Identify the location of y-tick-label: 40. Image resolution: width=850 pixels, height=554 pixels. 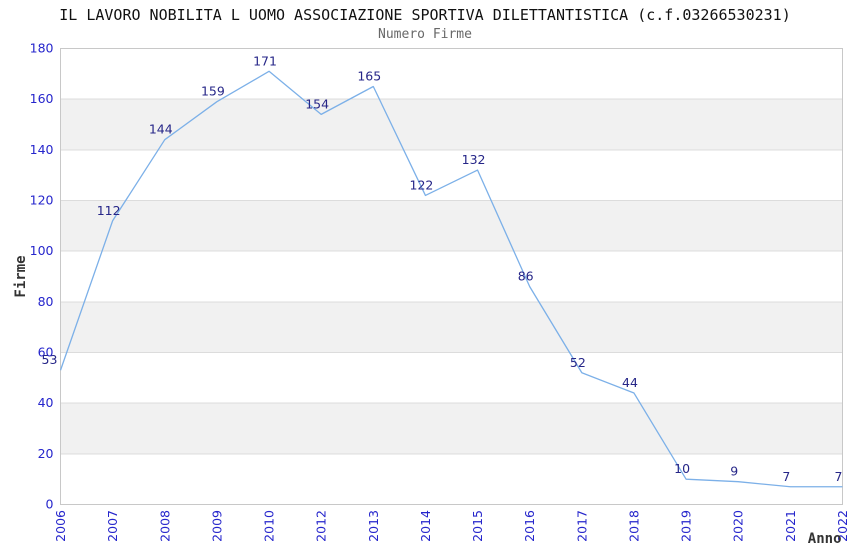
(46, 402).